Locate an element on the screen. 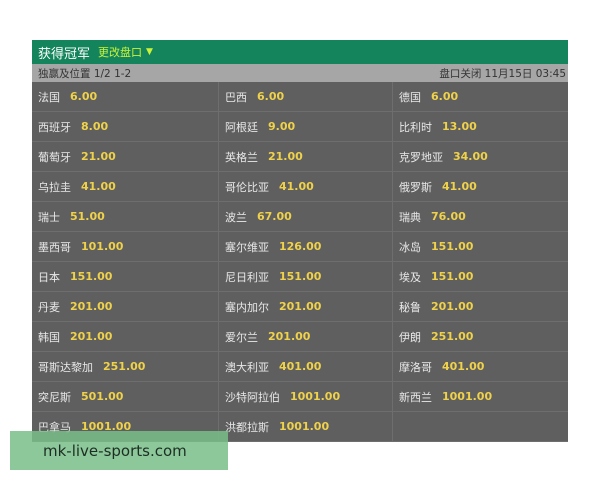  selection-cell: 澳大利亚 401.00 is located at coordinates (306, 366).